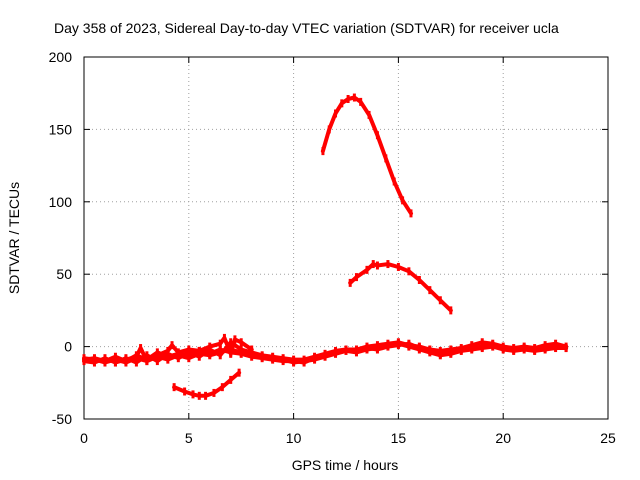  Describe the element at coordinates (64, 274) in the screenshot. I see `y-tick-label: 50` at that location.